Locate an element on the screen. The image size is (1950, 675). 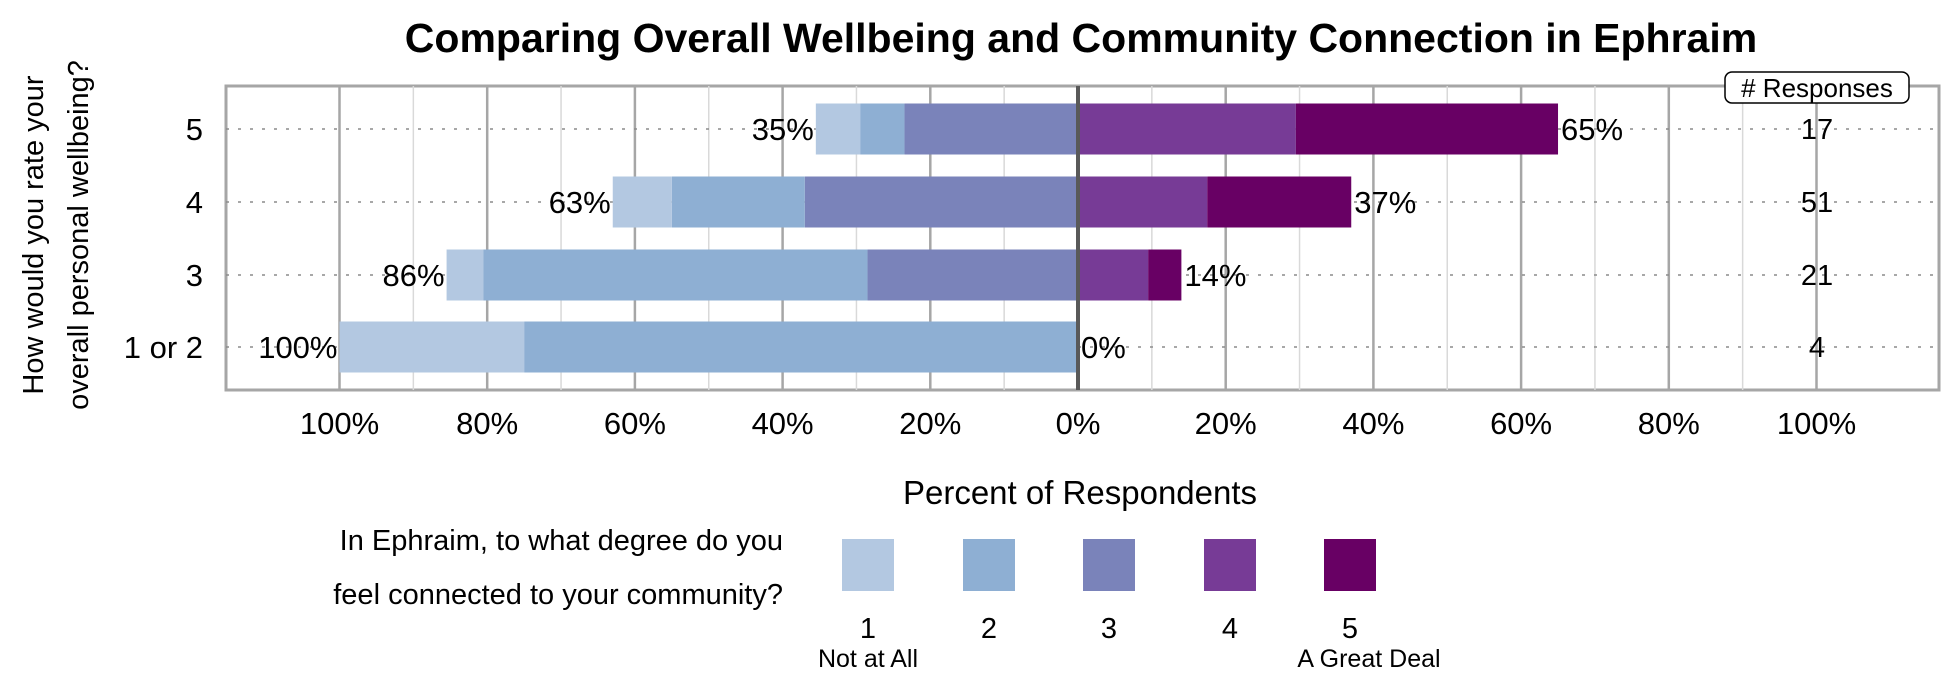
response-count: 21 is located at coordinates (1817, 276).